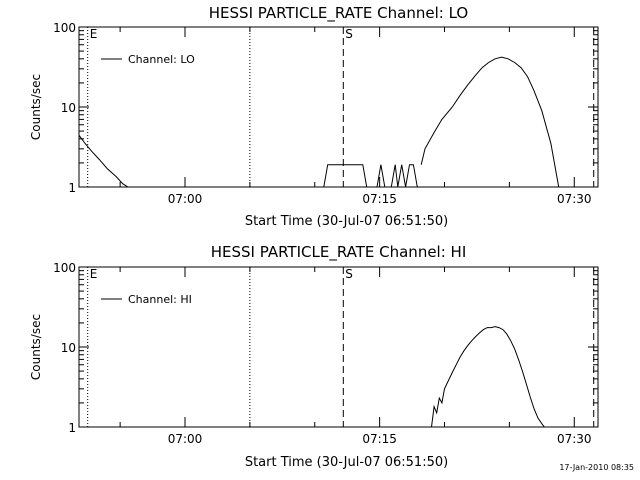 Image resolution: width=640 pixels, height=480 pixels. What do you see at coordinates (338, 13) in the screenshot?
I see `chart-title: HESSI PARTICLE_RATE Channel: LO` at bounding box center [338, 13].